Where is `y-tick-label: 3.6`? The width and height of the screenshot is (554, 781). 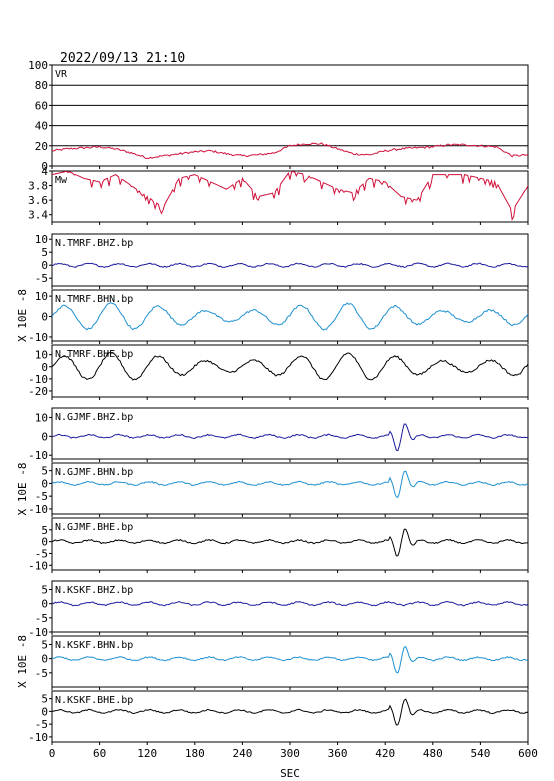 y-tick-label: 3.6 is located at coordinates (38, 200).